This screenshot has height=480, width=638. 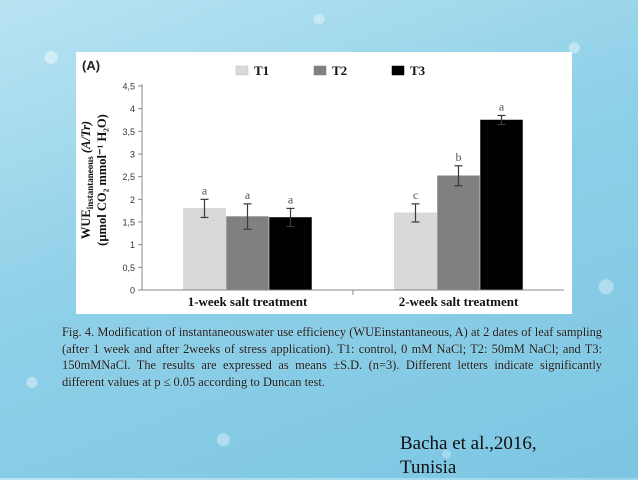 What do you see at coordinates (398, 70) in the screenshot?
I see `legend-swatch-t3` at bounding box center [398, 70].